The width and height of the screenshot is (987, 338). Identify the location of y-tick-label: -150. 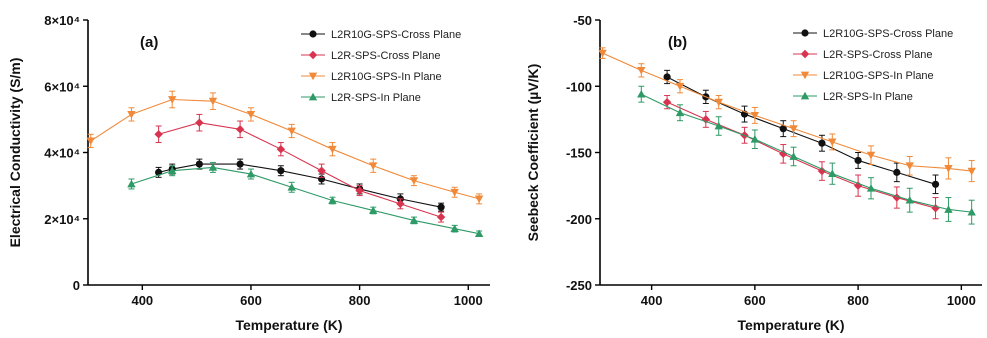
(579, 153).